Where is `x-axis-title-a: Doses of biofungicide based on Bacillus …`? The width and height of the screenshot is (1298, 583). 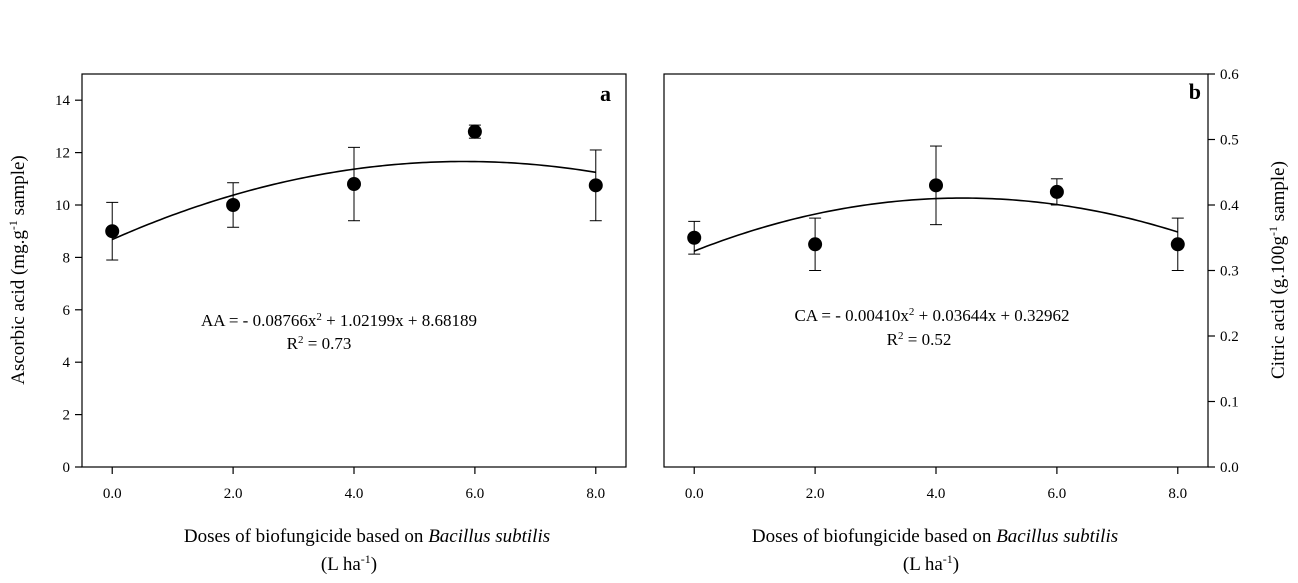 x-axis-title-a: Doses of biofungicide based on Bacillus … is located at coordinates (367, 536).